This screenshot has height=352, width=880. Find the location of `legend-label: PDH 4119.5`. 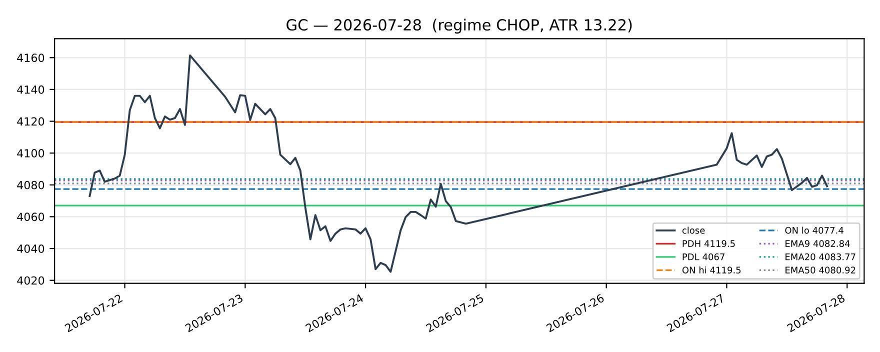

legend-label: PDH 4119.5 is located at coordinates (708, 243).